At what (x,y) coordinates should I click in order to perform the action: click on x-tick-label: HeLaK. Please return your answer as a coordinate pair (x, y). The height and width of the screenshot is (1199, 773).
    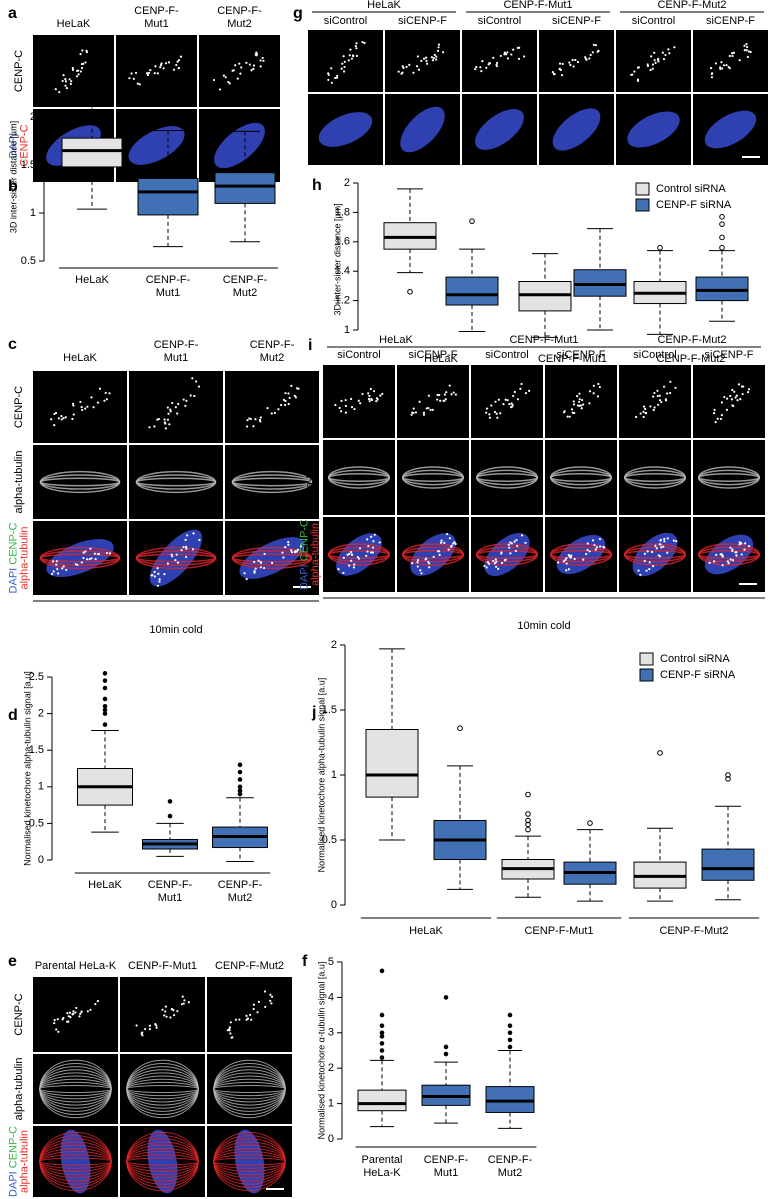
    Looking at the image, I should click on (426, 931).